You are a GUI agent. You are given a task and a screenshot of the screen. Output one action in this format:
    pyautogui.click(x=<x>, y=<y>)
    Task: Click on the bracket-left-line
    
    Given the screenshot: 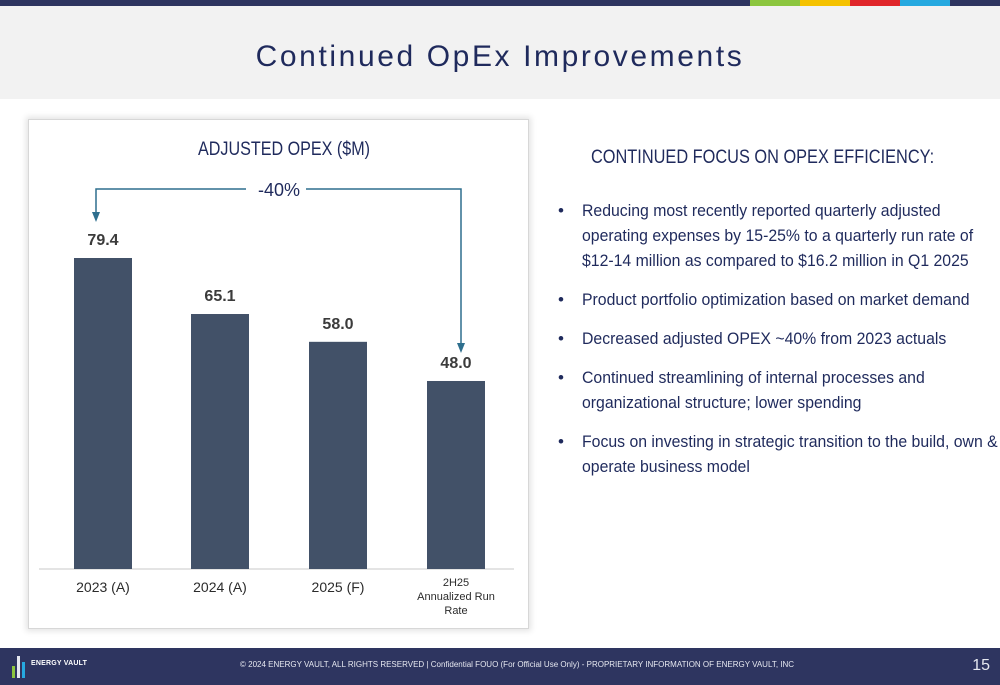 What is the action you would take?
    pyautogui.click(x=170, y=201)
    